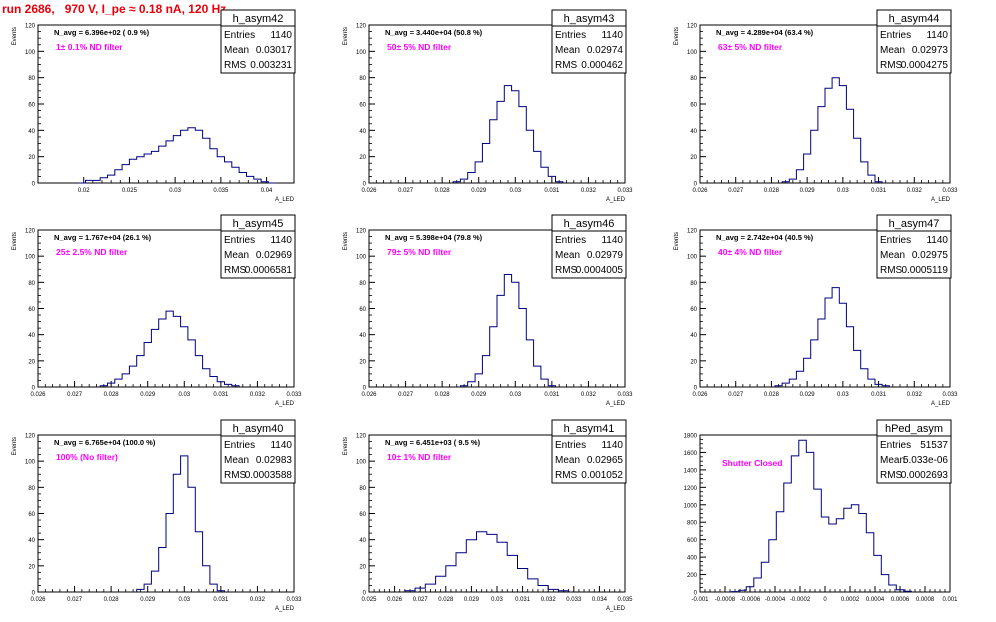 The height and width of the screenshot is (622, 996). I want to click on x-tick-label: -0.0008, so click(725, 600).